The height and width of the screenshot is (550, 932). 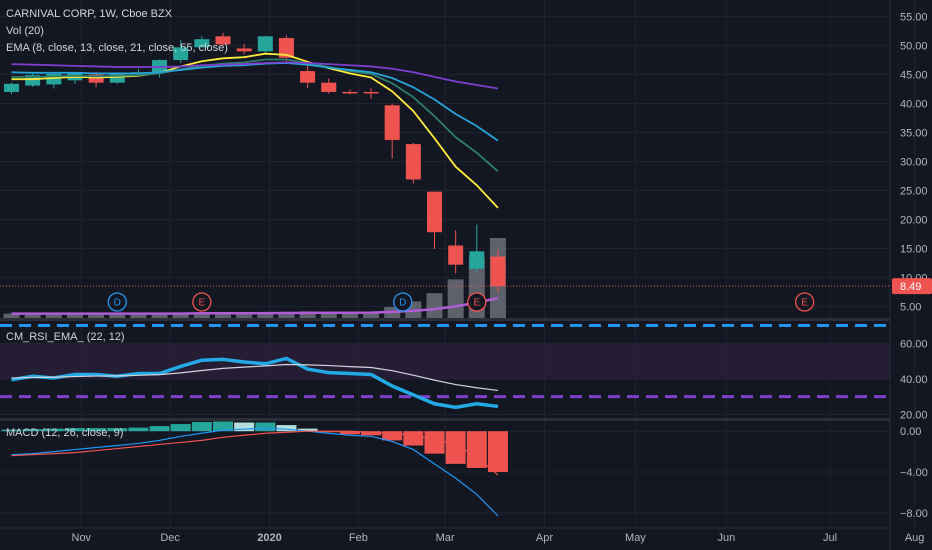 I want to click on macd-series, so click(x=254, y=469).